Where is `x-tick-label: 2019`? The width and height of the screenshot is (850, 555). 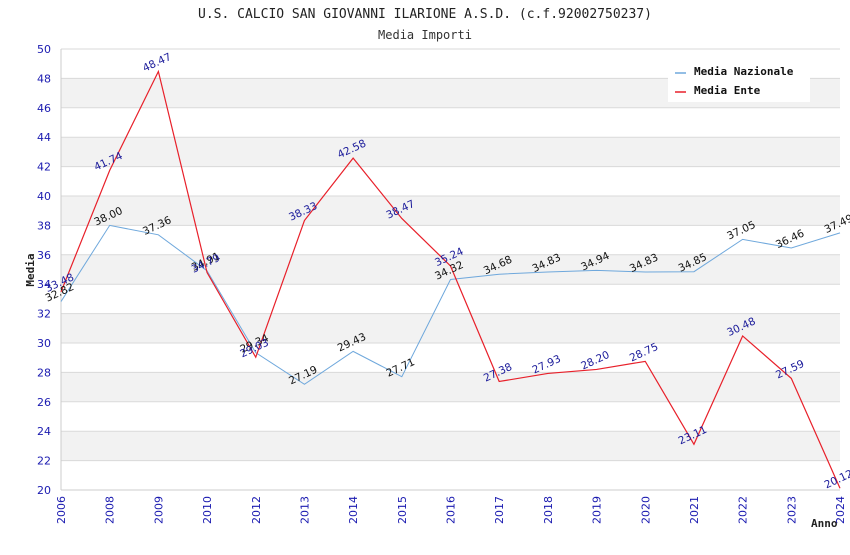 x-tick-label: 2019 is located at coordinates (597, 510).